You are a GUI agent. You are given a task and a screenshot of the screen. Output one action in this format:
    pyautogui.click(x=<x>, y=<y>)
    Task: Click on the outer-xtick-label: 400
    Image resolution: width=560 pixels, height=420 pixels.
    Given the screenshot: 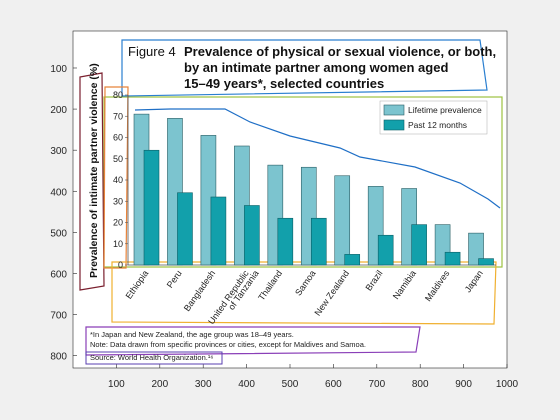 What is the action you would take?
    pyautogui.click(x=246, y=384)
    